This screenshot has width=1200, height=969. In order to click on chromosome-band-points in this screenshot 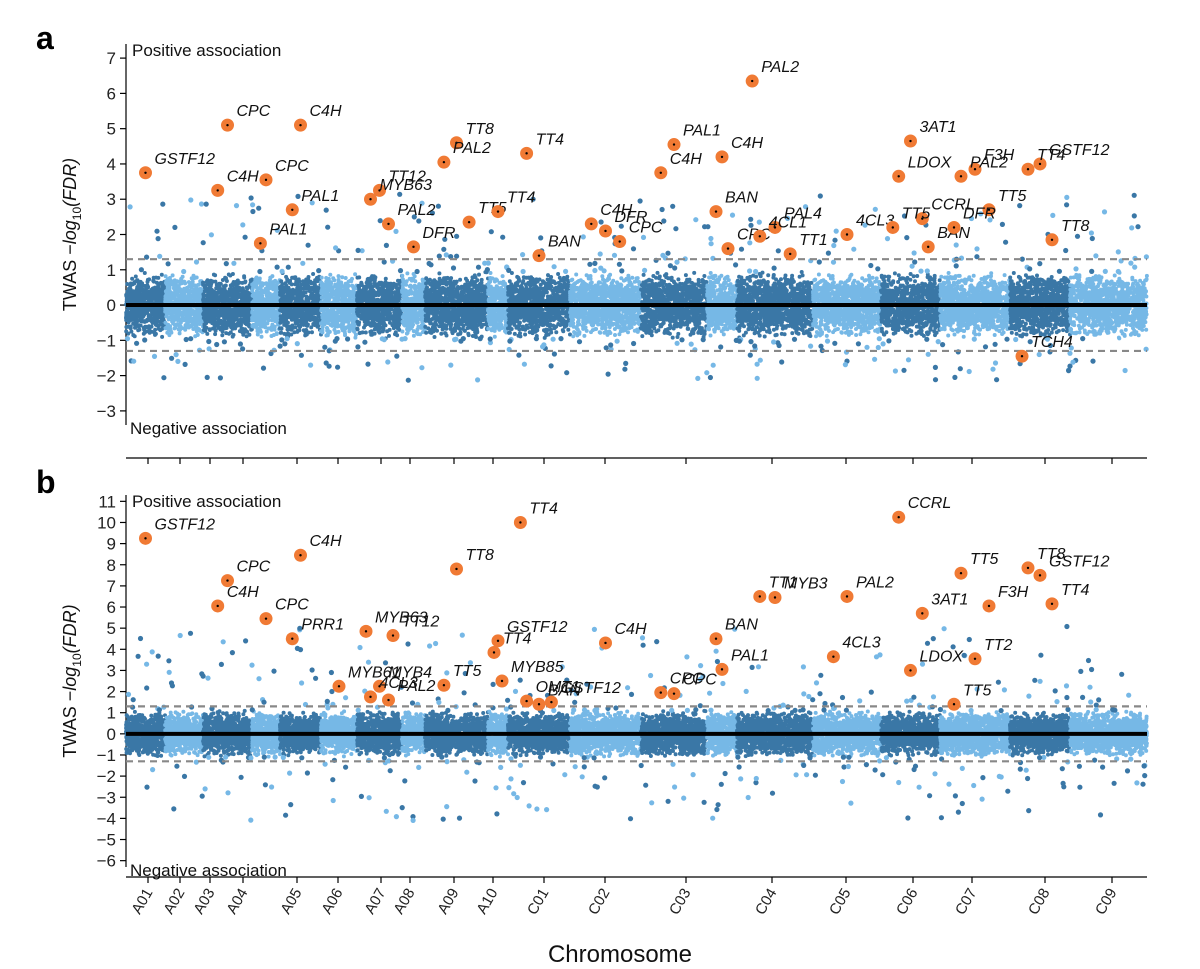, I will do `click(379, 307)`.